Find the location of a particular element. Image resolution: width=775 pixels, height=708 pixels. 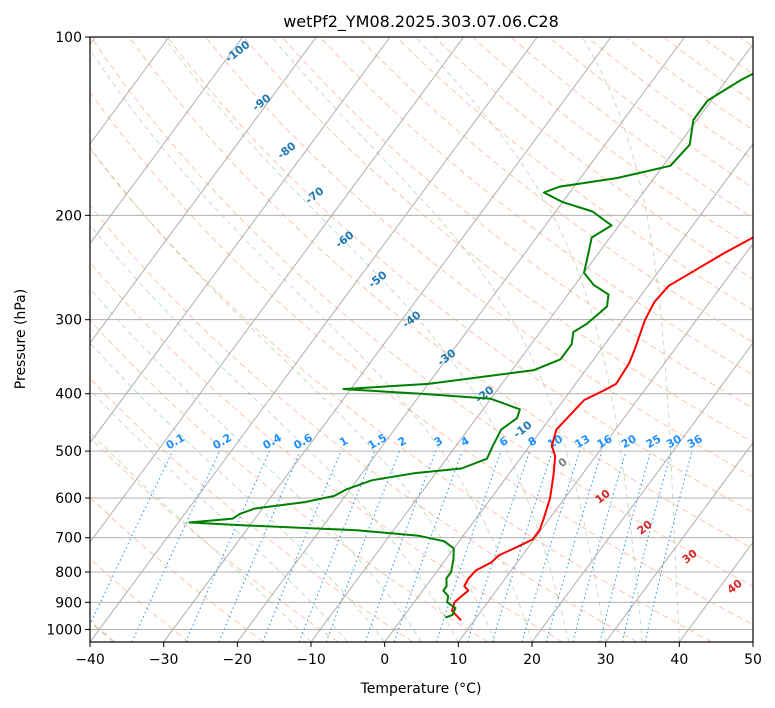

x-tick-label: −20 is located at coordinates (238, 660).